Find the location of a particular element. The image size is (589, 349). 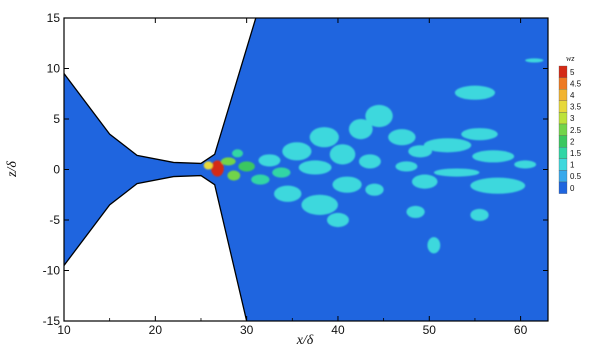

x-tick-label: 50 is located at coordinates (430, 330).